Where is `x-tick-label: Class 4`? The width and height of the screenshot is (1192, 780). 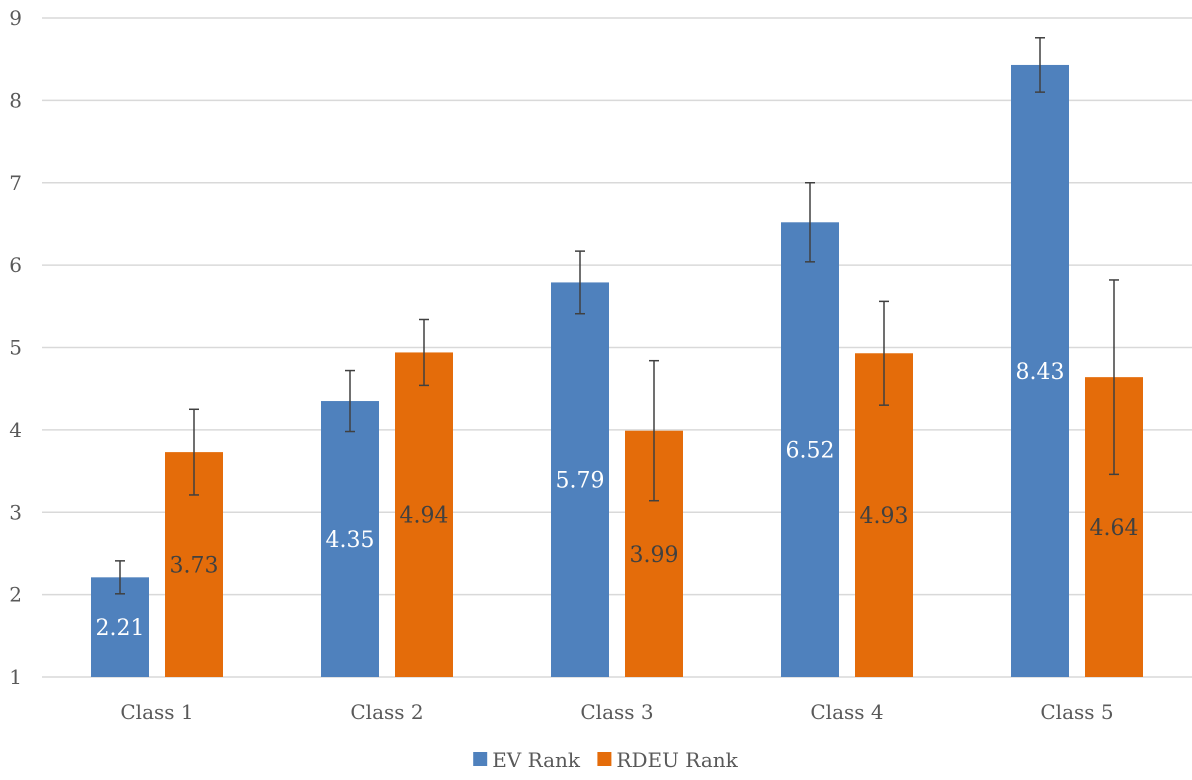 x-tick-label: Class 4 is located at coordinates (846, 712).